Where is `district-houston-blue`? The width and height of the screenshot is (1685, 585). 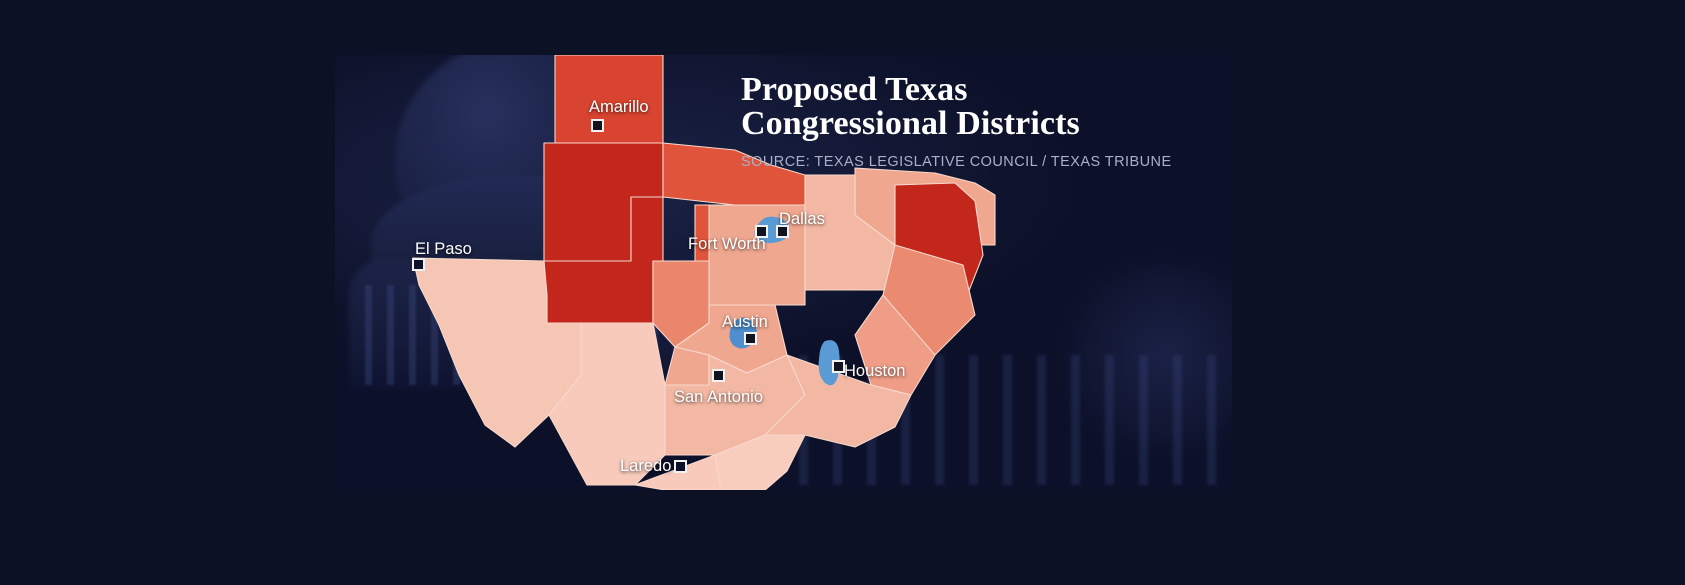 district-houston-blue is located at coordinates (829, 363).